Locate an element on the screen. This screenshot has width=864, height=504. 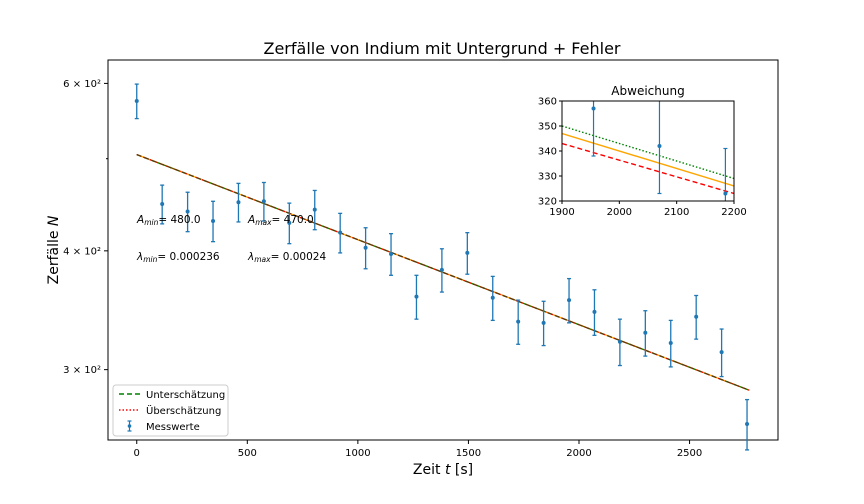
legend-box is located at coordinates (170, 410).